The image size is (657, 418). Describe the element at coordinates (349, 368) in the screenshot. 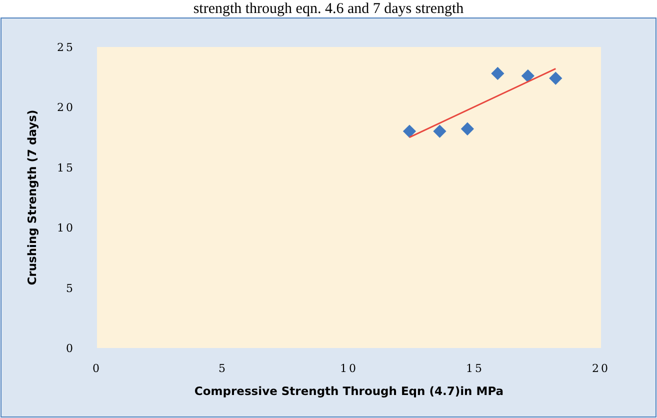

I see `x-tick-label: 10` at that location.